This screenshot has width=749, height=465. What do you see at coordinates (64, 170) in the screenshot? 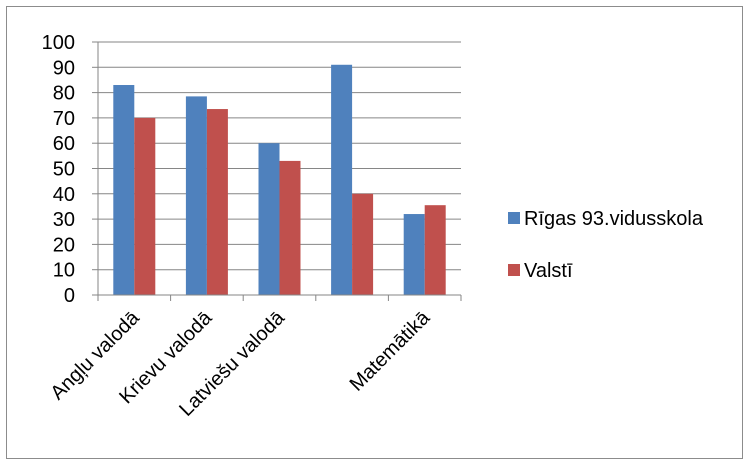
I see `y-tick-label: 50` at bounding box center [64, 170].